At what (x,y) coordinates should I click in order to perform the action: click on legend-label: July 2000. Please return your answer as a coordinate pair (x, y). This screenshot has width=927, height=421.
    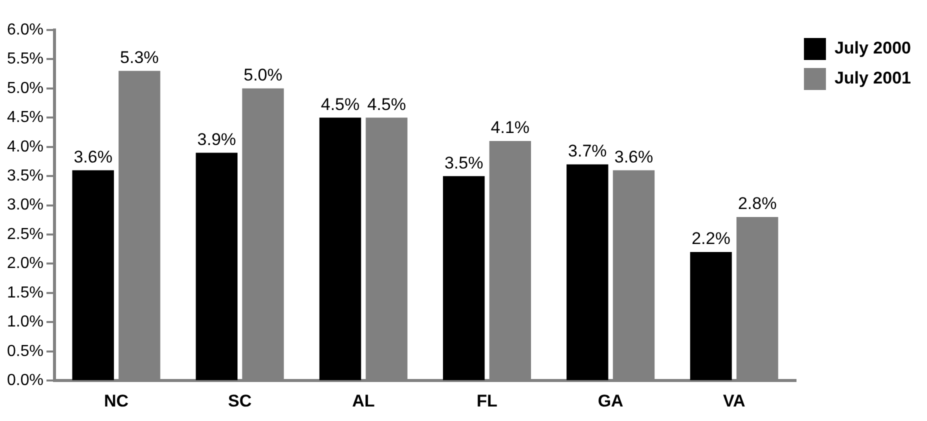
    Looking at the image, I should click on (873, 48).